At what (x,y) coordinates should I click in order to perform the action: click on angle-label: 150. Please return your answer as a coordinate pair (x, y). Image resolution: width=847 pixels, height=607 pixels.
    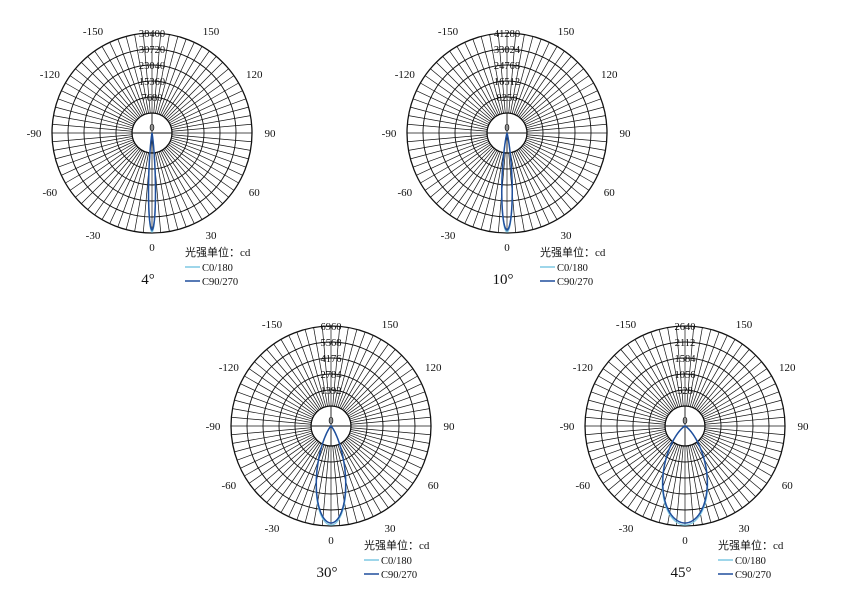
    Looking at the image, I should click on (744, 325).